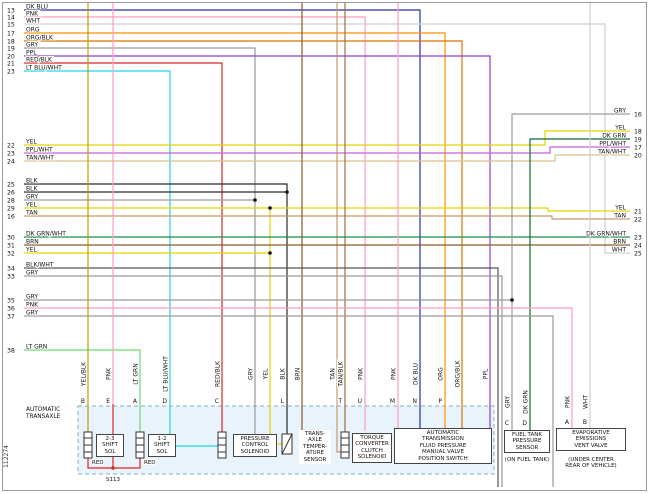  What do you see at coordinates (11, 317) in the screenshot?
I see `left-pin-number: 37` at bounding box center [11, 317].